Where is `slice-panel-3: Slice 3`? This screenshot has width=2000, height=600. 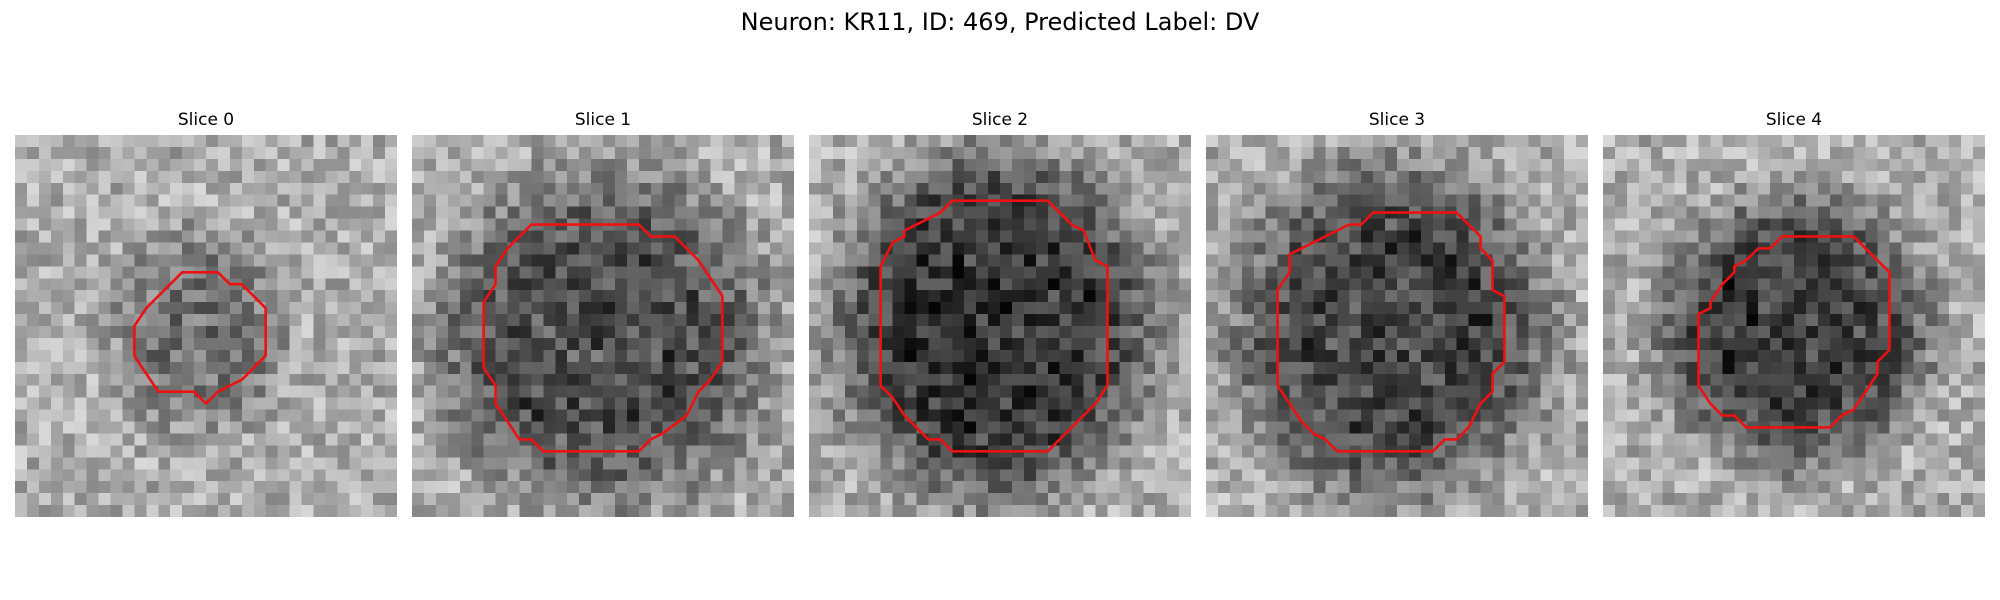
slice-panel-3: Slice 3 is located at coordinates (1397, 312).